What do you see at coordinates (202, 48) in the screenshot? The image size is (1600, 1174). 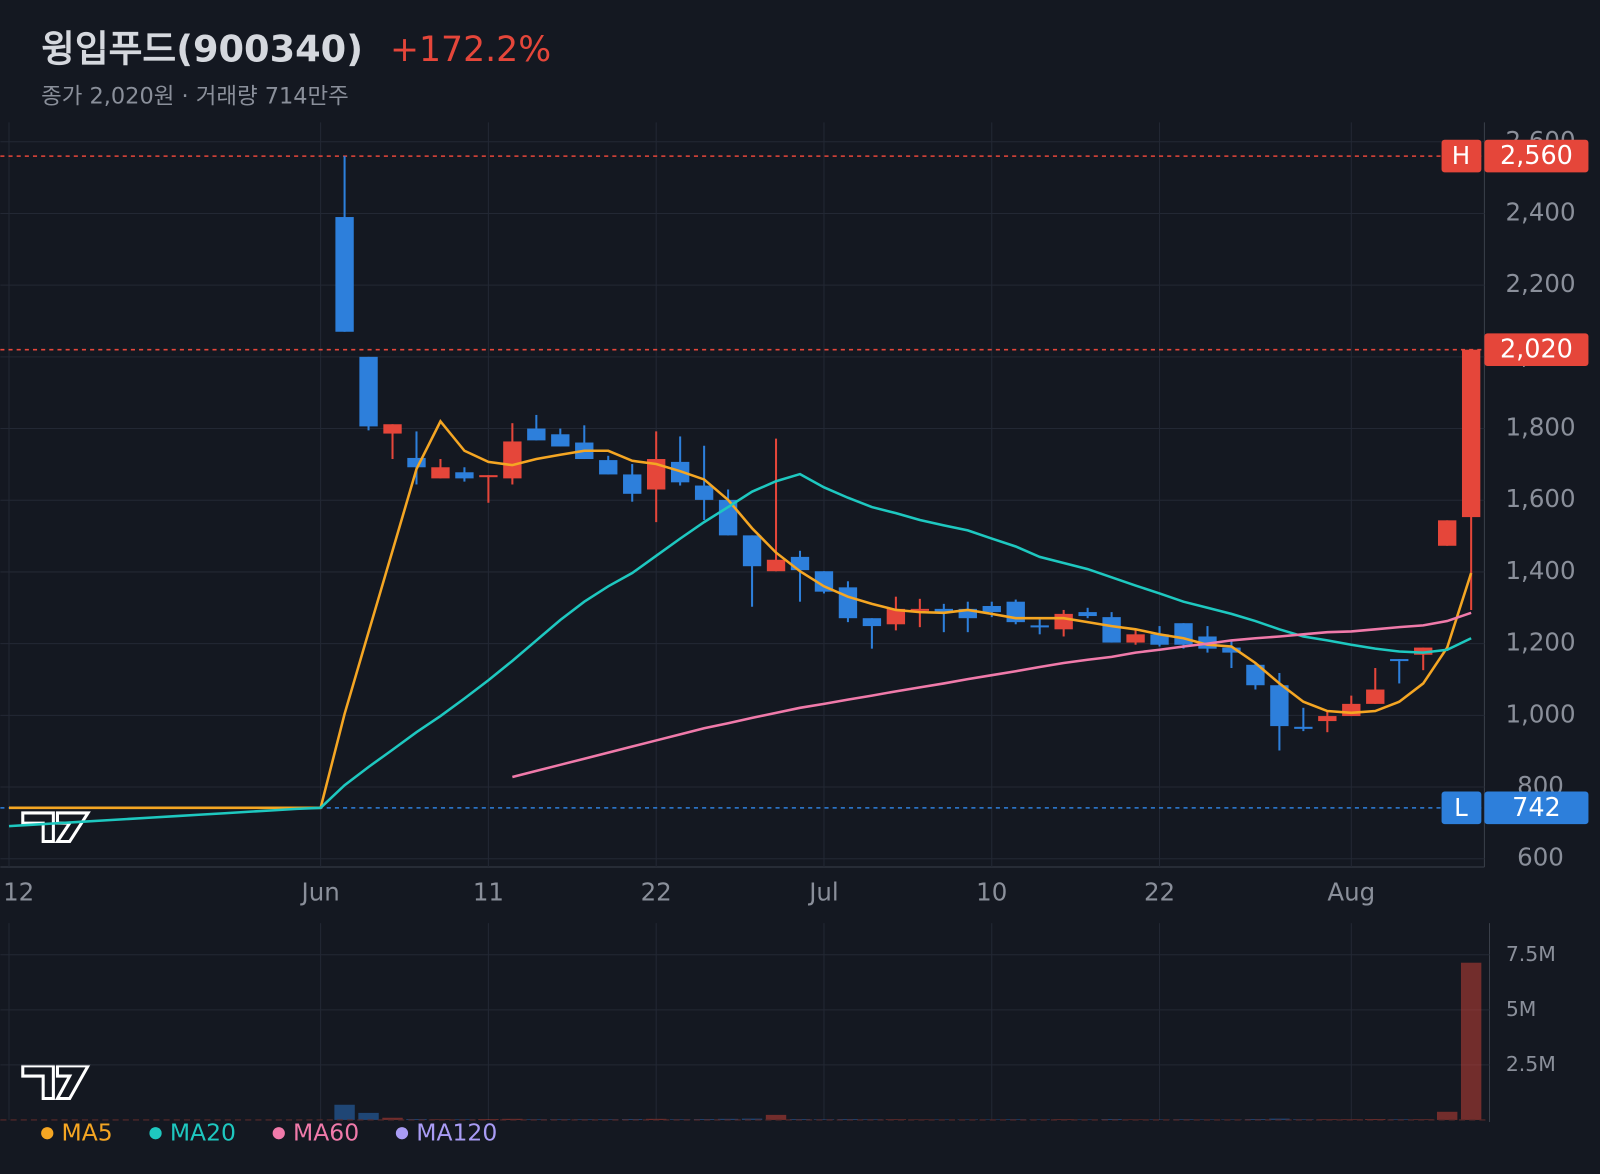 I see `chart-title: 윙입푸드(900340)` at bounding box center [202, 48].